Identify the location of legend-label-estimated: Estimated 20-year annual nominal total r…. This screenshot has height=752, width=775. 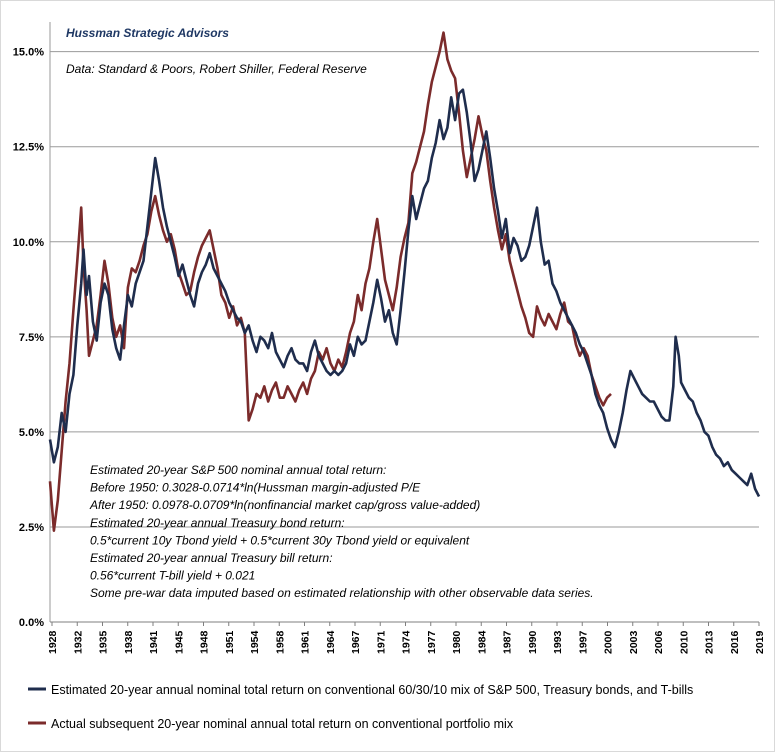
(372, 690).